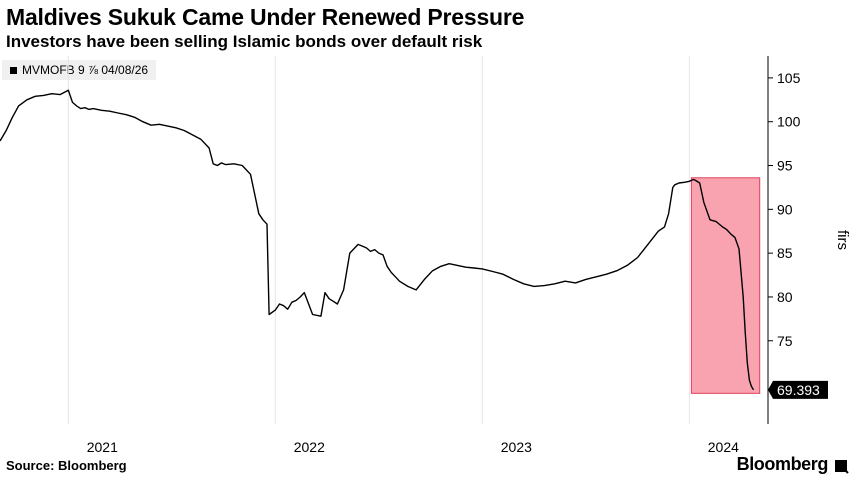  Describe the element at coordinates (789, 78) in the screenshot. I see `y-tick-label: 105` at that location.